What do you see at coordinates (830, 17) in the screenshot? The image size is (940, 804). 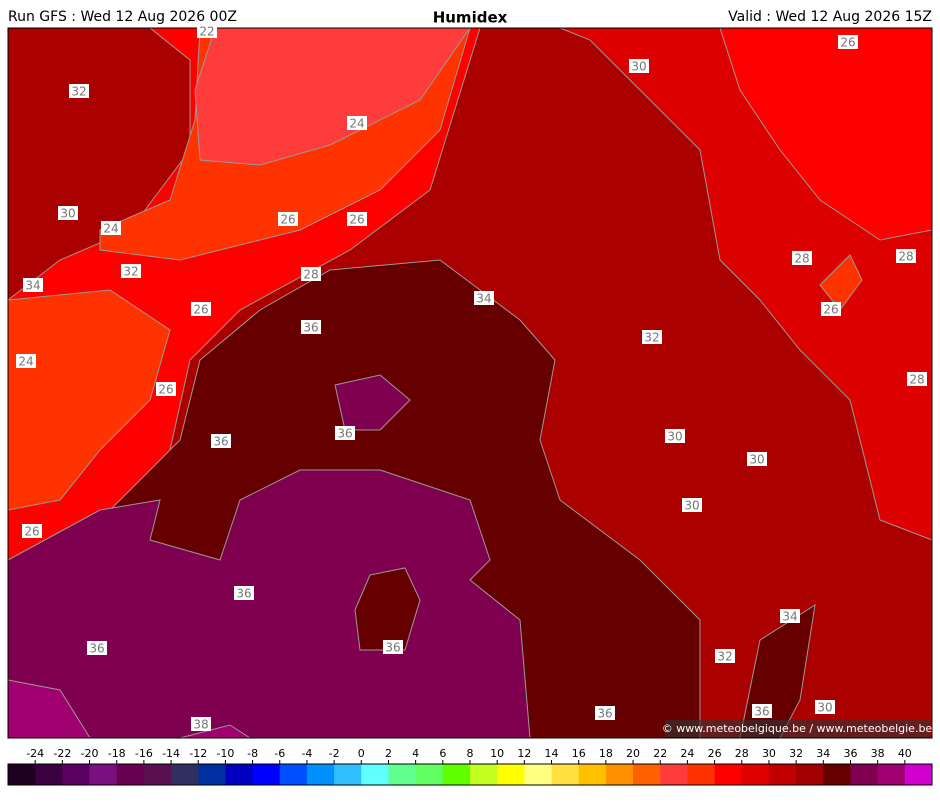 I see `valid-info: Valid : Wed 12 Aug 2026 15Z` at bounding box center [830, 17].